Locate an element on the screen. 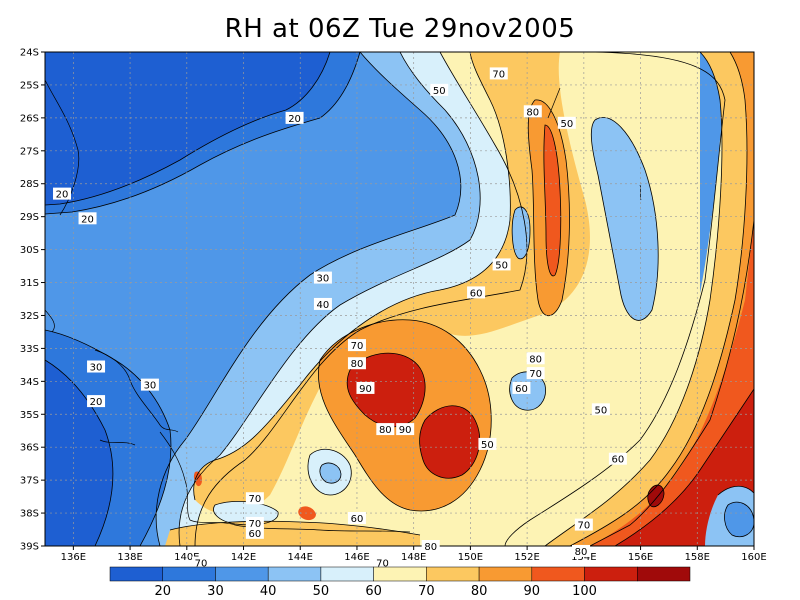 The width and height of the screenshot is (800, 600). contour-label: 90 is located at coordinates (365, 389).